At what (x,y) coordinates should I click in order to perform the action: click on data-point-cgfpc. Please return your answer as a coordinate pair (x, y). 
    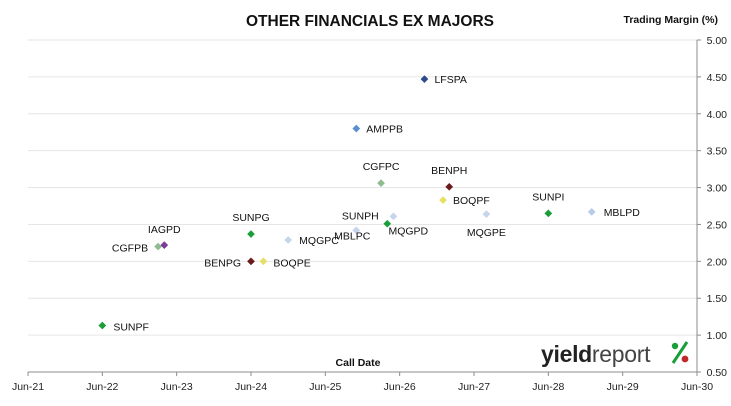
    Looking at the image, I should click on (381, 183).